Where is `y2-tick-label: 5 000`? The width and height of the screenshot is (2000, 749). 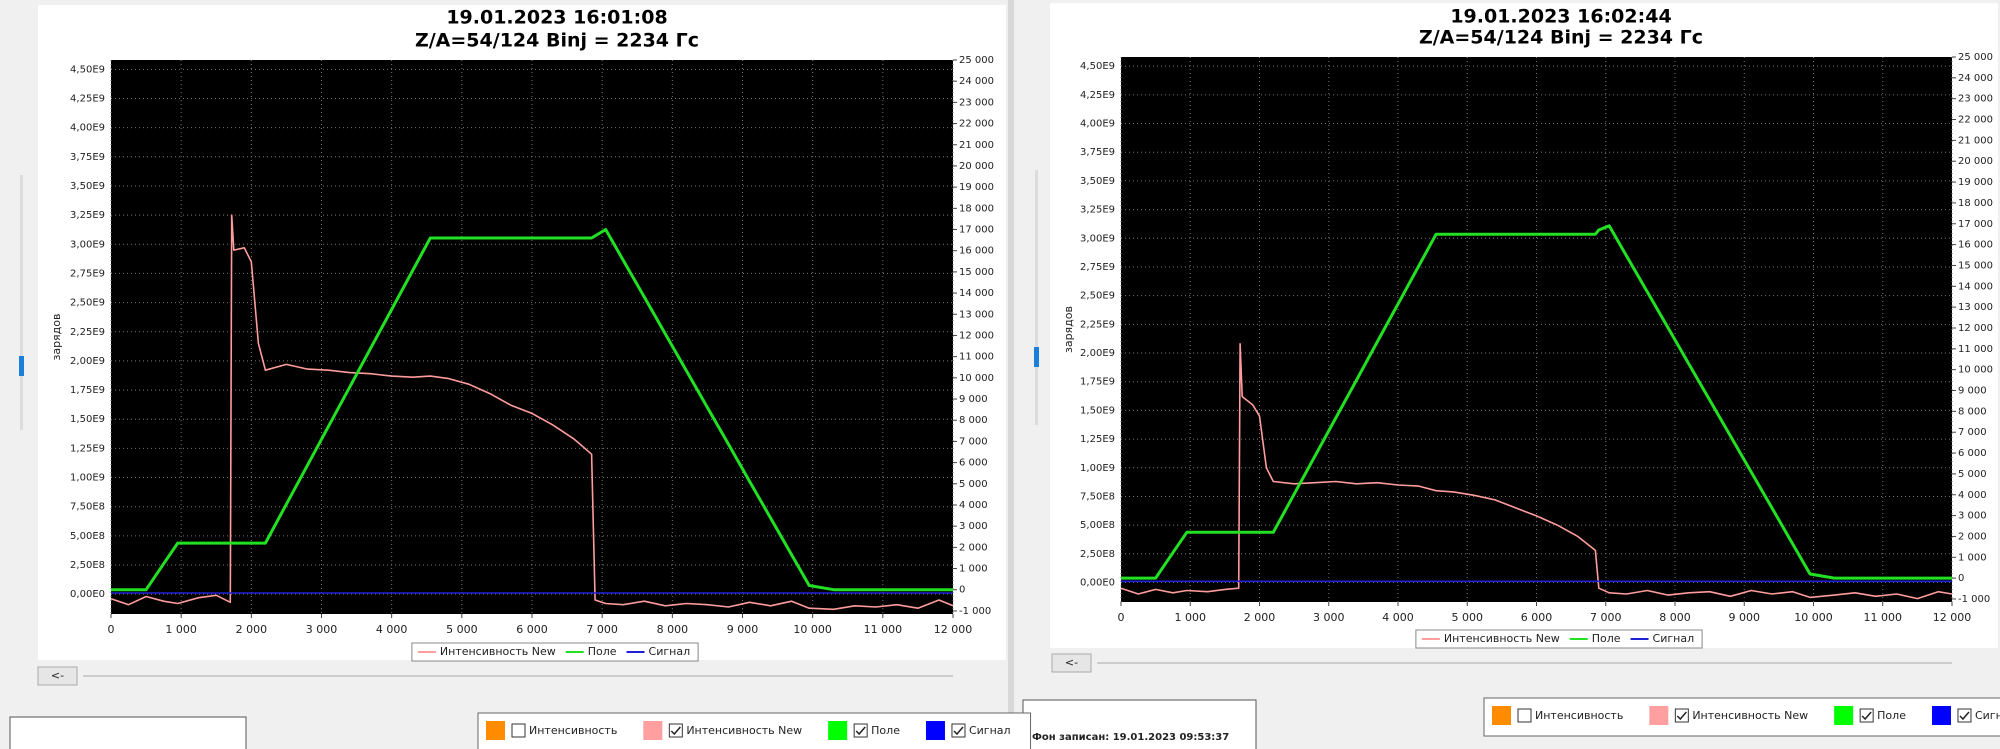
y2-tick-label: 5 000 is located at coordinates (973, 484).